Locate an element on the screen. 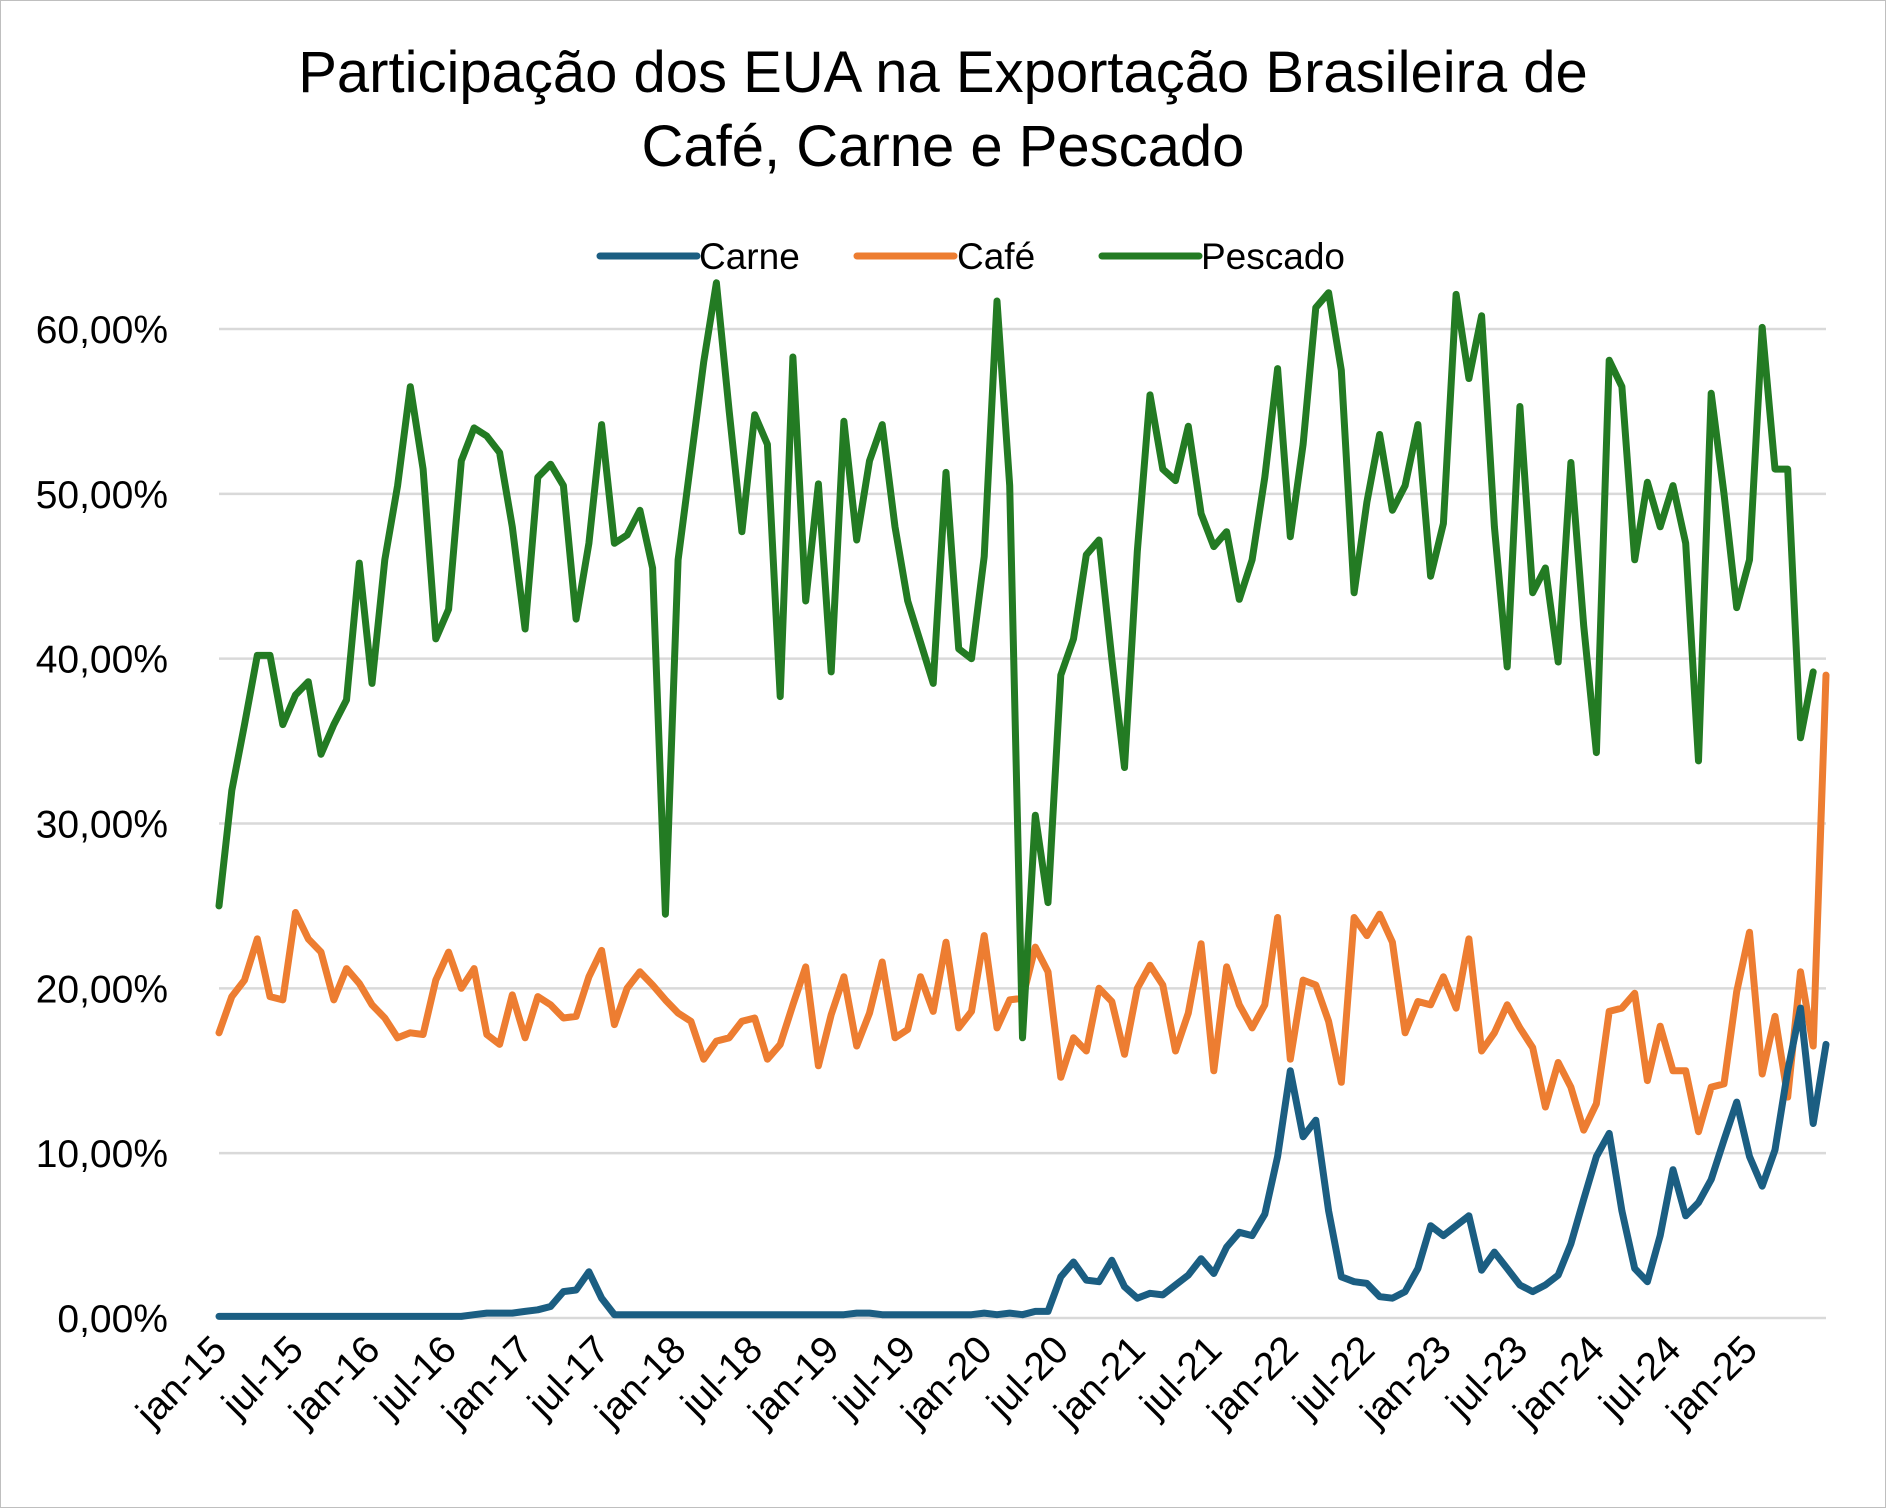 This screenshot has height=1508, width=1886. legend-label-carne: Carne is located at coordinates (749, 256).